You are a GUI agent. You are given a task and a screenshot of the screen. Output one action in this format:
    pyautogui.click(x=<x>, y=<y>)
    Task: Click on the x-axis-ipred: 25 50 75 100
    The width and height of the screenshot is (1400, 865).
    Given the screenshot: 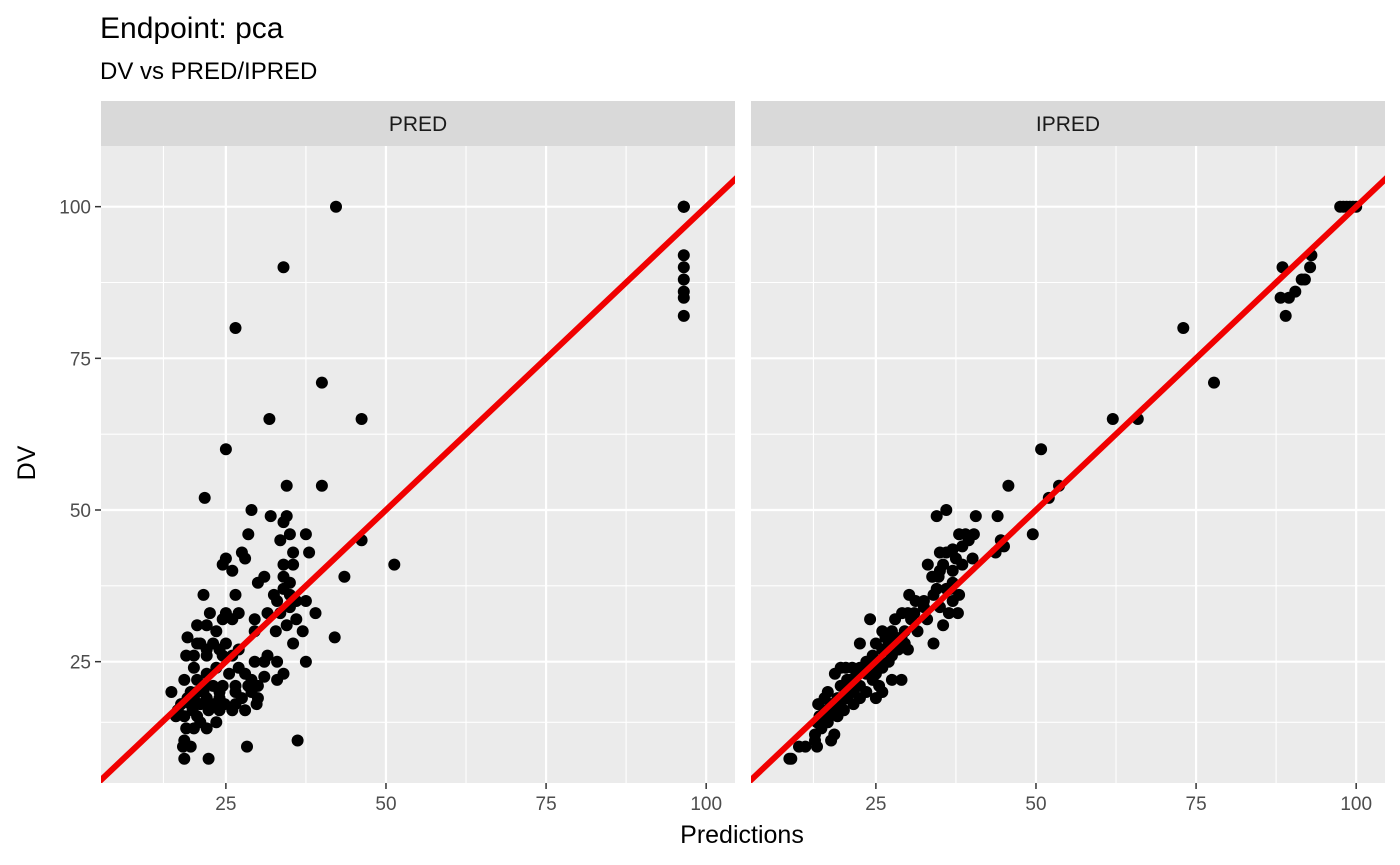 What is the action you would take?
    pyautogui.click(x=1118, y=799)
    